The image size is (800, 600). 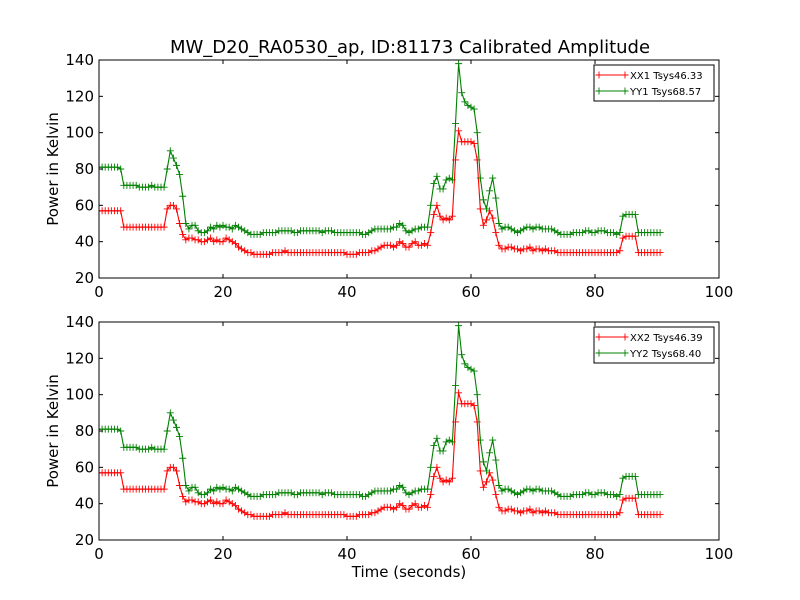 What do you see at coordinates (719, 554) in the screenshot?
I see `x-tick-label: 100` at bounding box center [719, 554].